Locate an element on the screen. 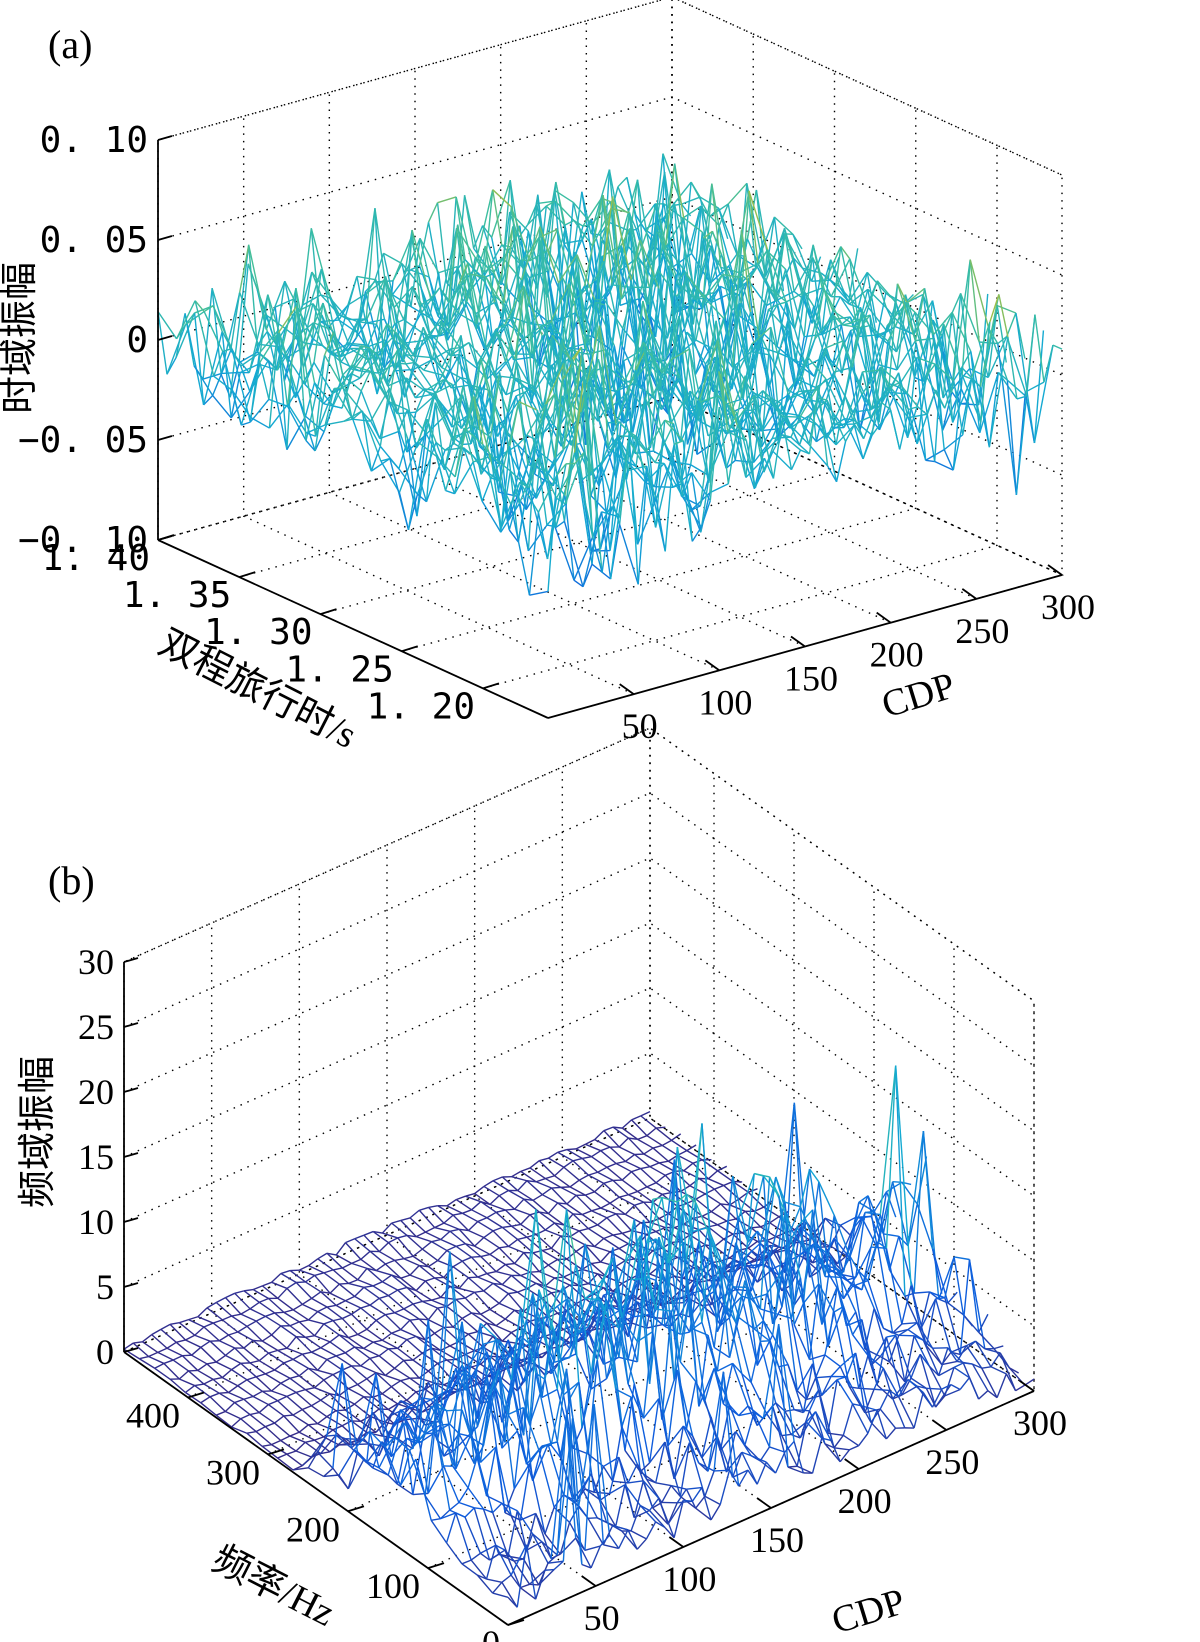  panel-a-grid-x is located at coordinates (438, 405).